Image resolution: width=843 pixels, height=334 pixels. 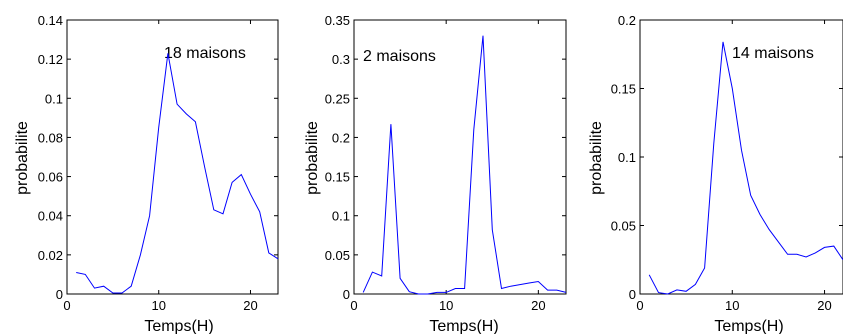 What do you see at coordinates (399, 56) in the screenshot?
I see `chart-annotation: 2 maisons` at bounding box center [399, 56].